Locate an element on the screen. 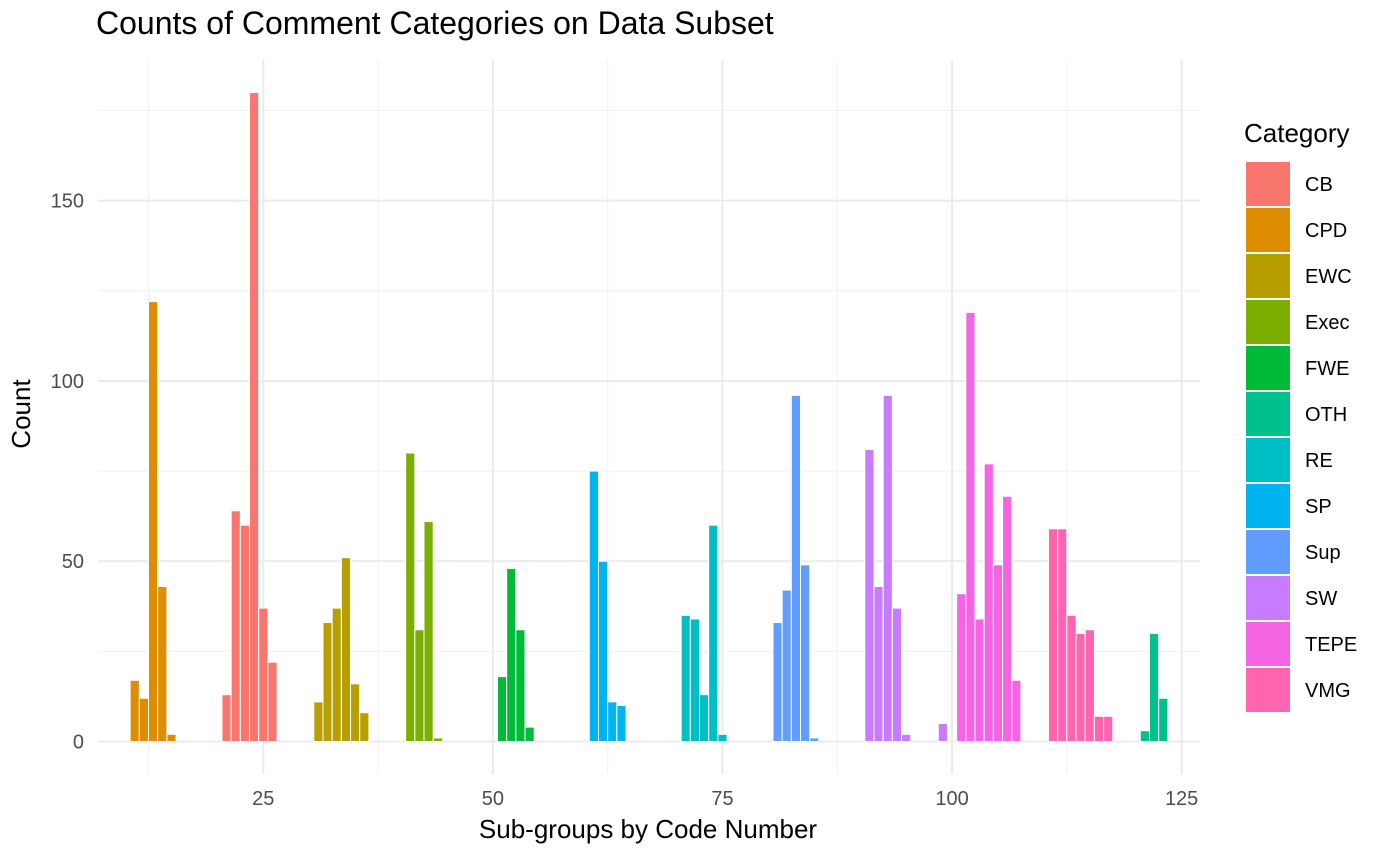 The height and width of the screenshot is (858, 1392). legend-label-re: RE is located at coordinates (1319, 461).